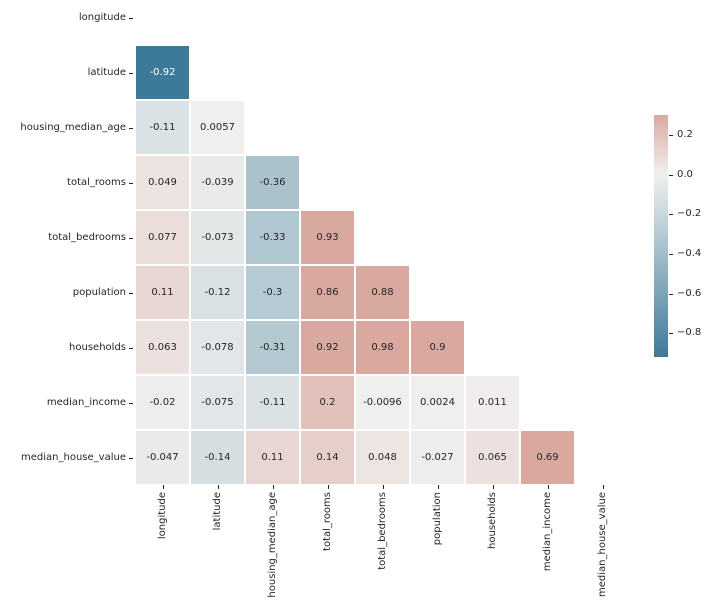 The image size is (728, 614). Describe the element at coordinates (661, 236) in the screenshot. I see `colorbar-gradient` at that location.